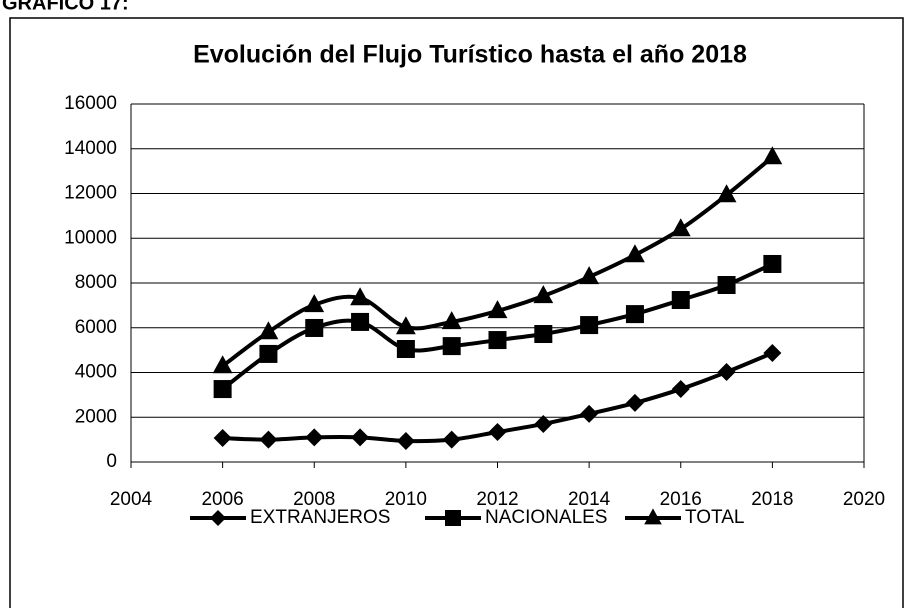  I want to click on x-tick-label: 2018, so click(772, 499).